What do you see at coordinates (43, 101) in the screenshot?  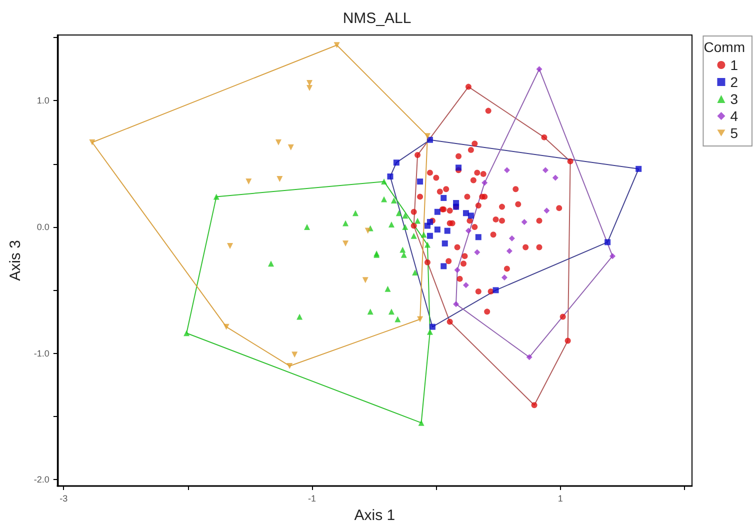 I see `y-tick-label: 1.0` at bounding box center [43, 101].